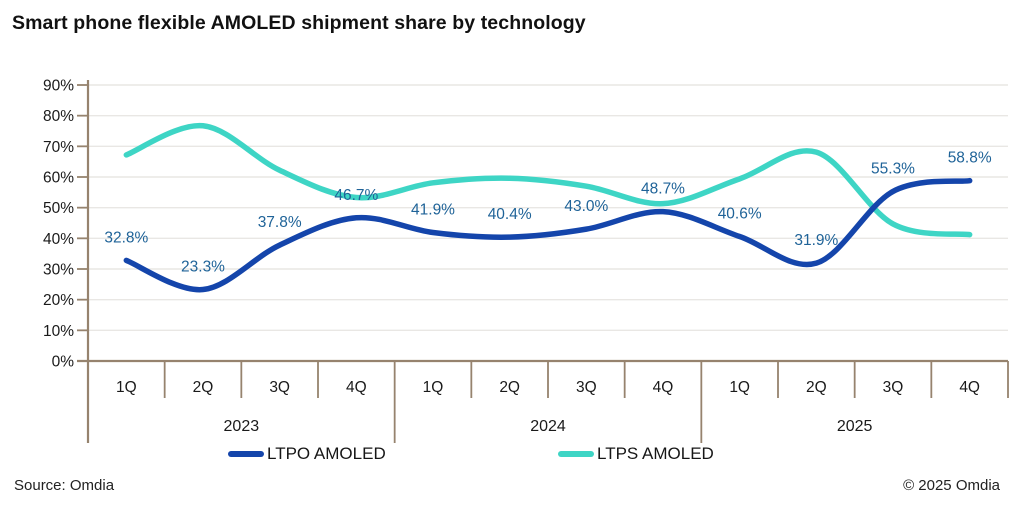 This screenshot has width=1012, height=506. I want to click on data-point-label: 37.8%, so click(280, 222).